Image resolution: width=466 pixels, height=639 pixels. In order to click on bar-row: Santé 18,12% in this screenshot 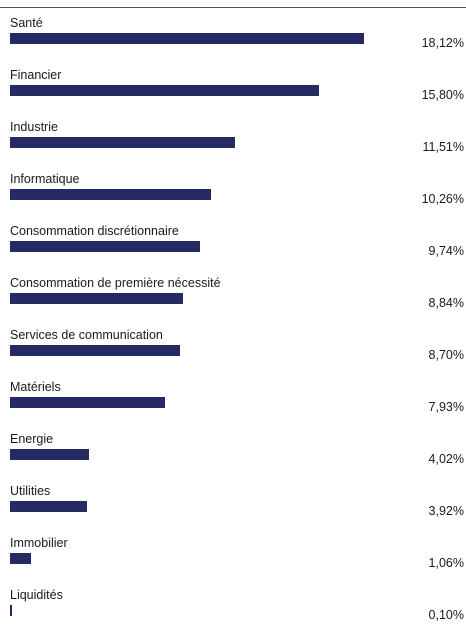, I will do `click(233, 41)`.